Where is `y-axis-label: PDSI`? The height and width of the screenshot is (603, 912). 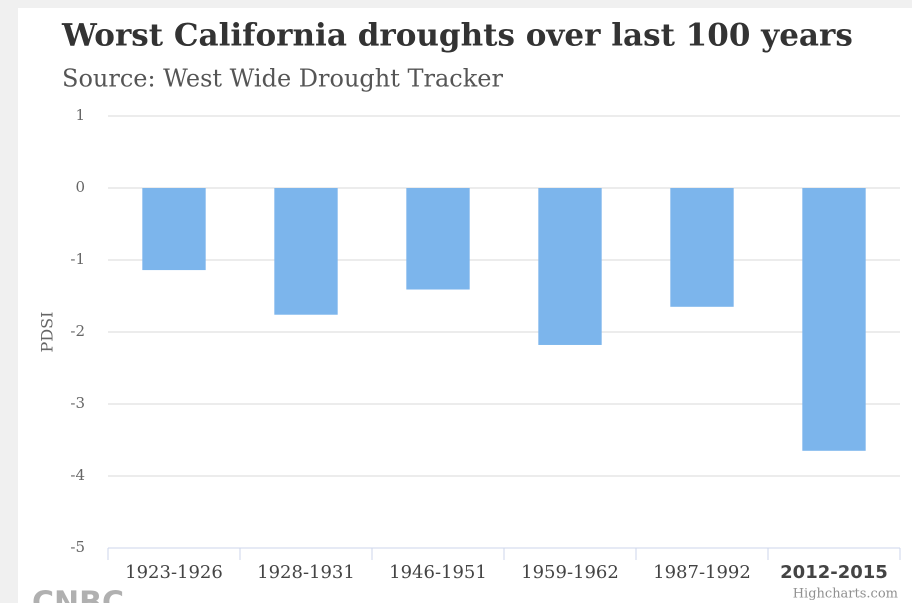 y-axis-label: PDSI is located at coordinates (47, 332).